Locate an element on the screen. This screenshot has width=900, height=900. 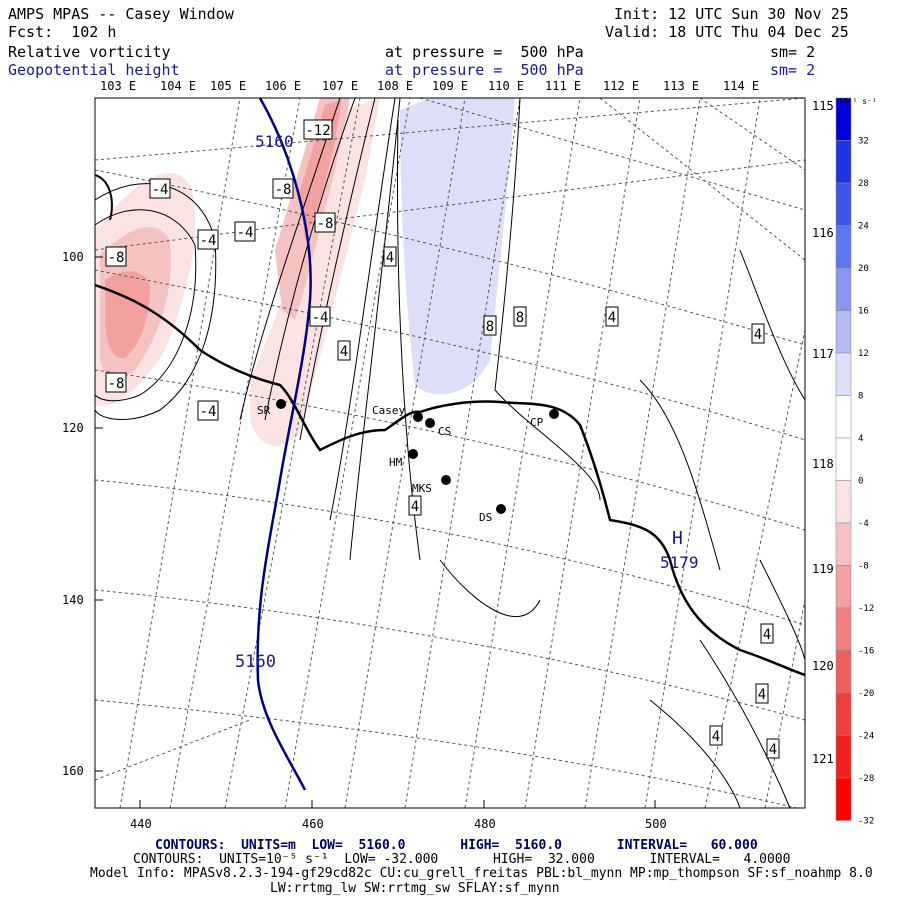
station-label: HM is located at coordinates (396, 462).